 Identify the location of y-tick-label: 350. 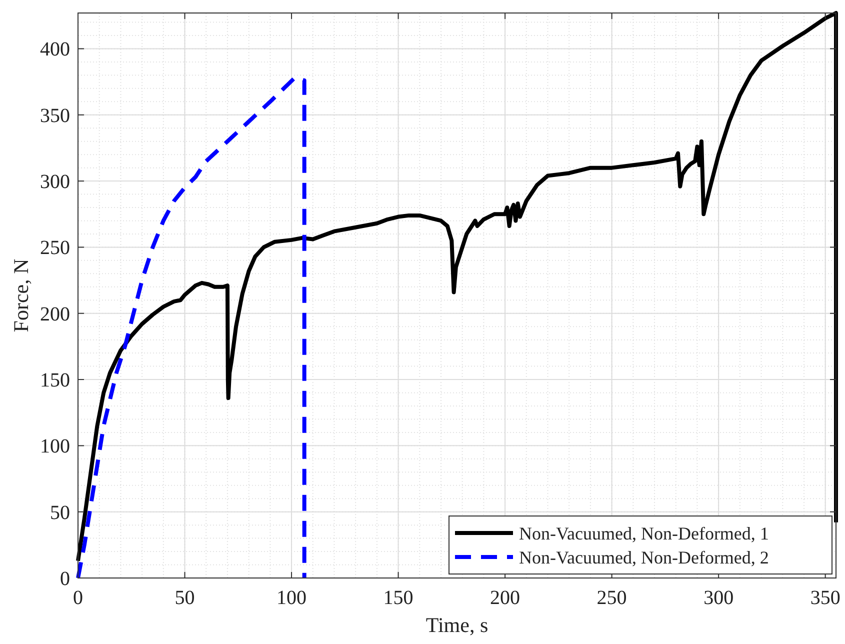
(55, 115).